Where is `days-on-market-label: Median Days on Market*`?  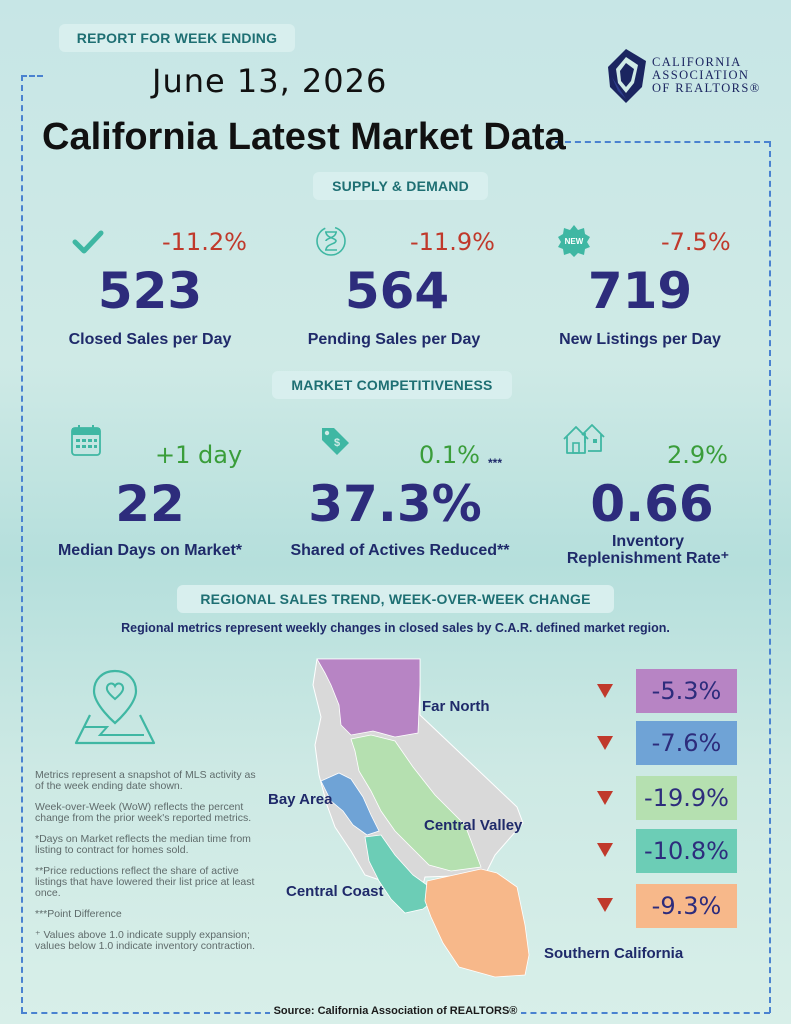
days-on-market-label: Median Days on Market* is located at coordinates (150, 550).